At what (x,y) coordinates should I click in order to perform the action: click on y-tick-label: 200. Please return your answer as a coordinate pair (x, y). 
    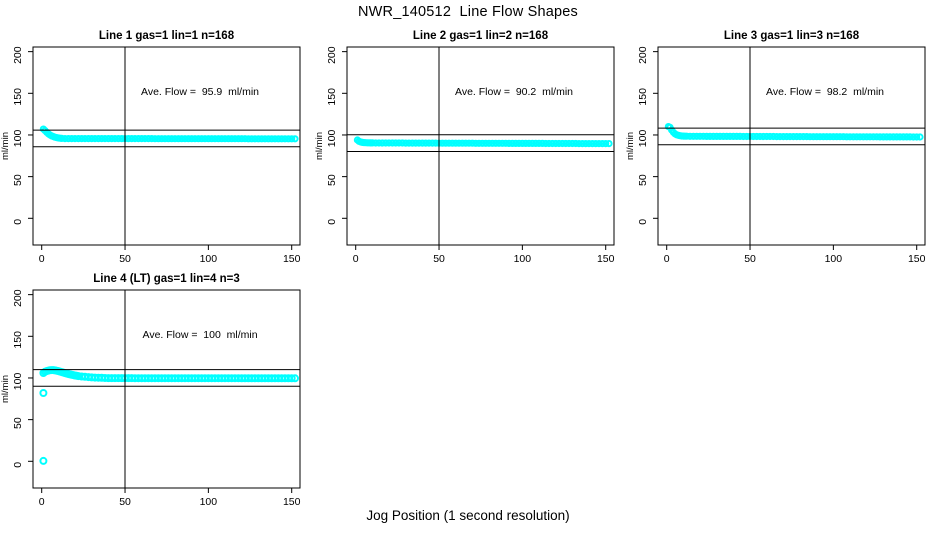
    Looking at the image, I should click on (643, 55).